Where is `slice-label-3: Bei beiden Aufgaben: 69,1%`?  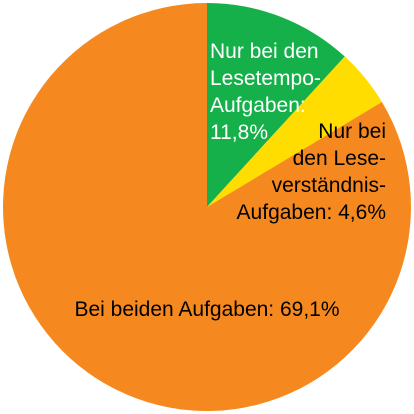 slice-label-3: Bei beiden Aufgaben: 69,1% is located at coordinates (206, 309).